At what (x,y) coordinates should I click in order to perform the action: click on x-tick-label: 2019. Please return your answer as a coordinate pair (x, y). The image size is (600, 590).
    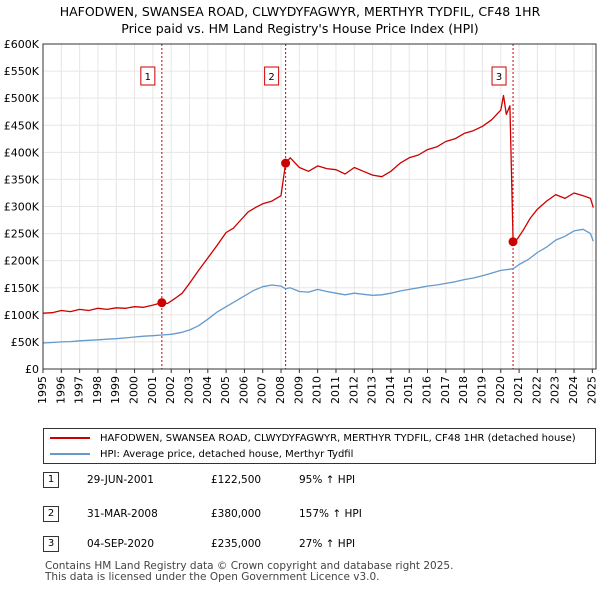
    Looking at the image, I should click on (481, 390).